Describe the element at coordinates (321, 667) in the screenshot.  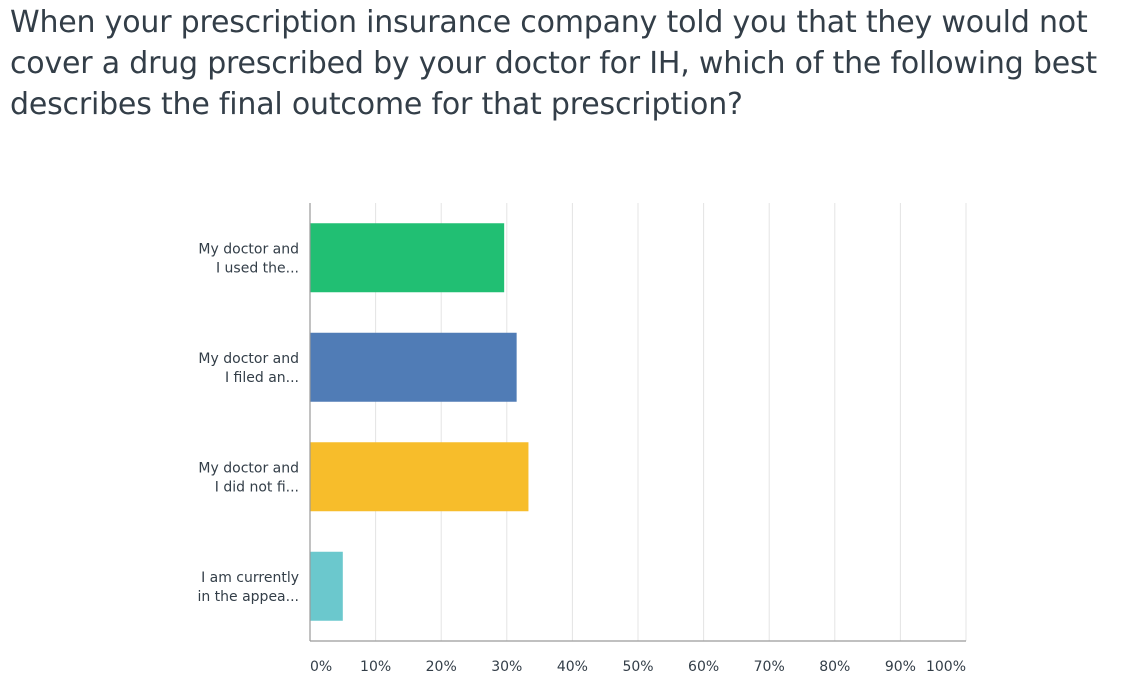
I see `x-tick-label: 0%` at that location.